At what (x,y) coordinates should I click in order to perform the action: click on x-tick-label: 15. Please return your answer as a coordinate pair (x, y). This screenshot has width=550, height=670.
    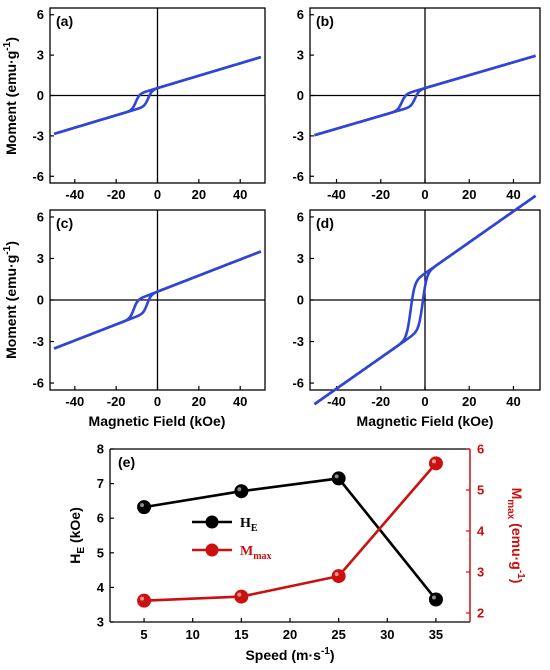
    Looking at the image, I should click on (241, 634).